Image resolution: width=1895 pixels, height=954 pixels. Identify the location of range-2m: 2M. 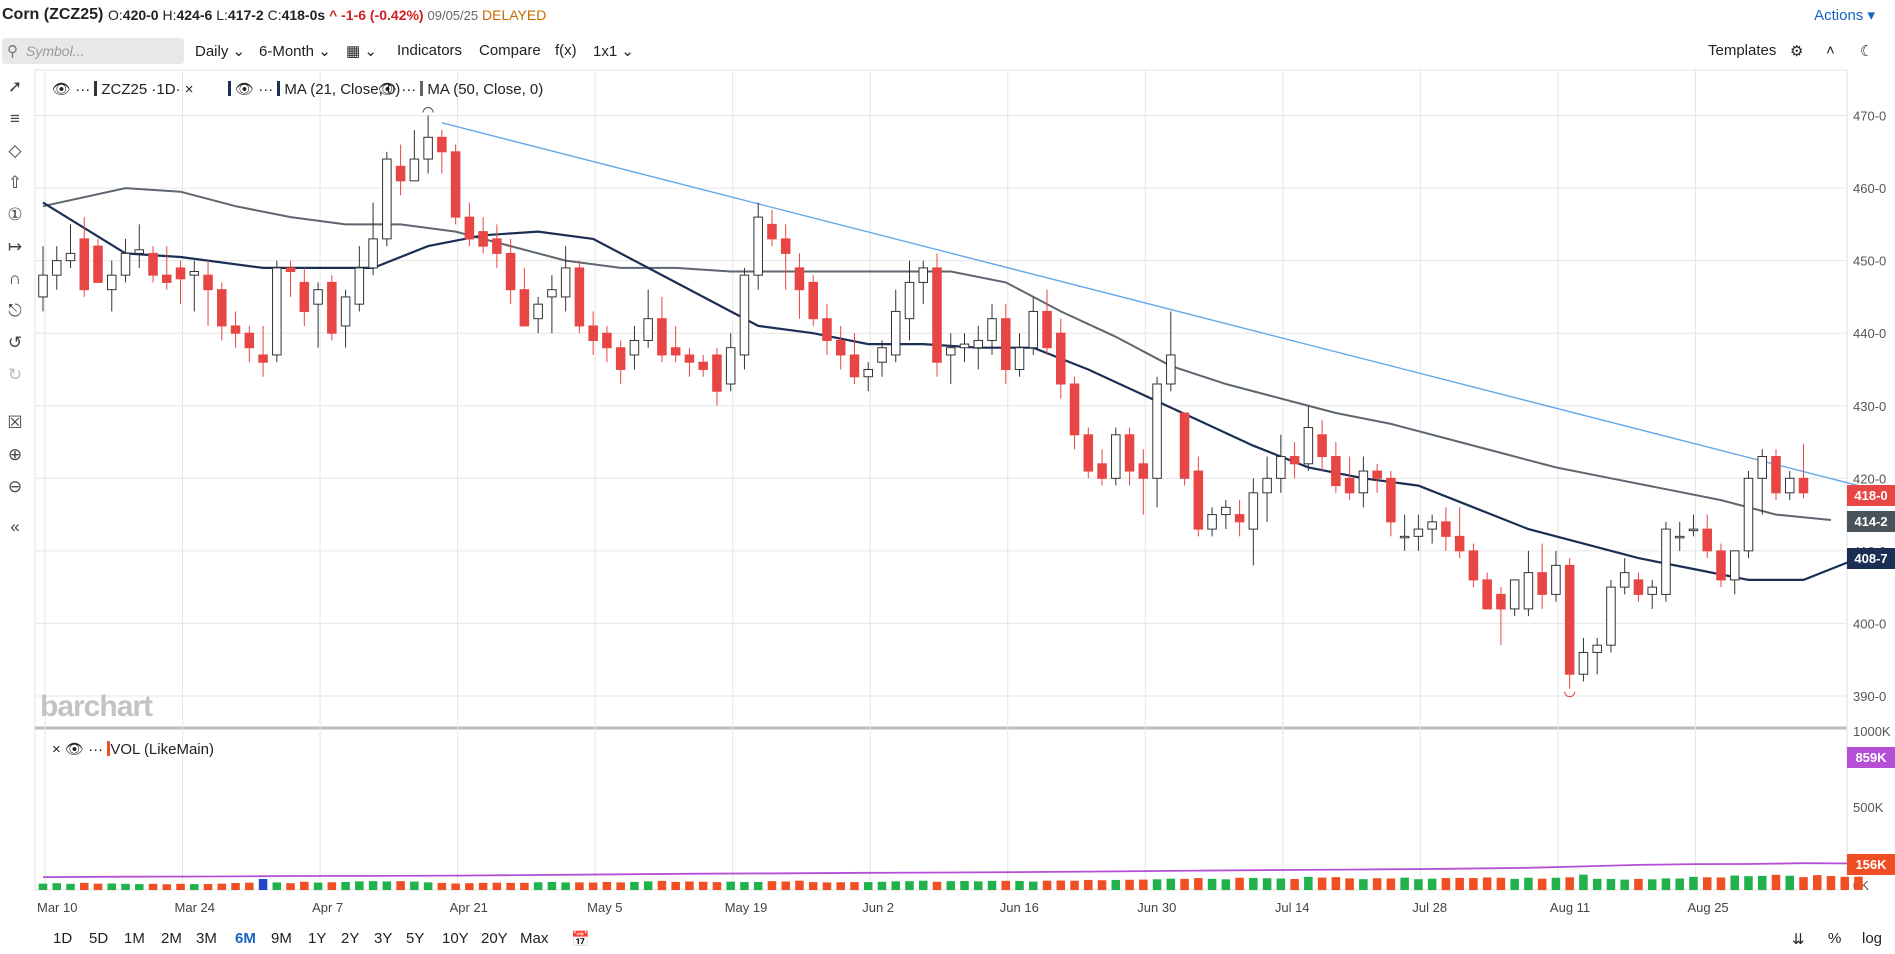
(171, 938).